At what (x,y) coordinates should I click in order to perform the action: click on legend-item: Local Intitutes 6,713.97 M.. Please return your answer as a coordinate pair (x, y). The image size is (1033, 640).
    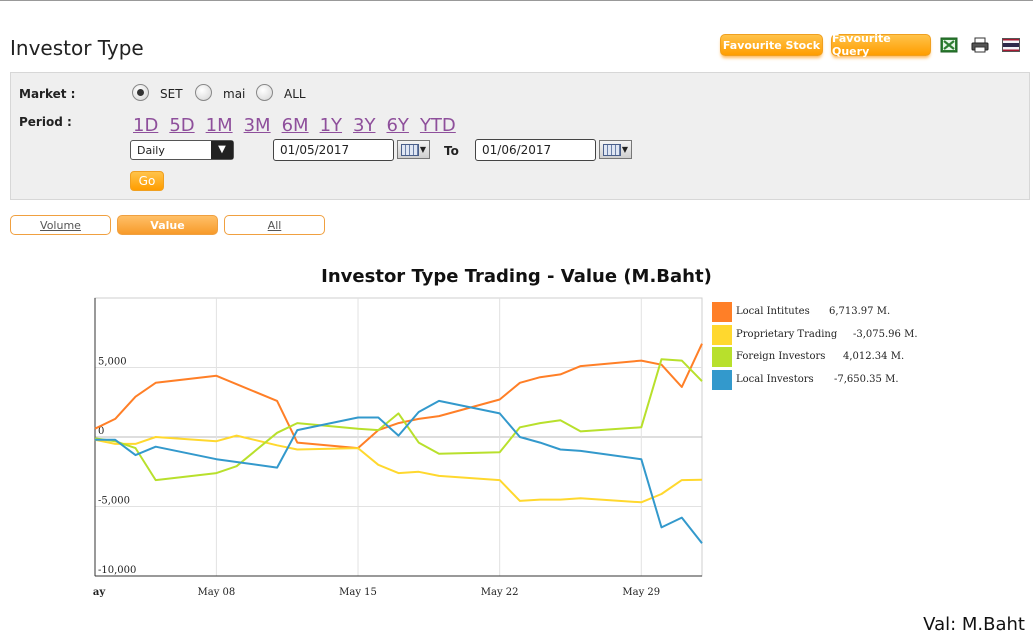
    Looking at the image, I should click on (827, 312).